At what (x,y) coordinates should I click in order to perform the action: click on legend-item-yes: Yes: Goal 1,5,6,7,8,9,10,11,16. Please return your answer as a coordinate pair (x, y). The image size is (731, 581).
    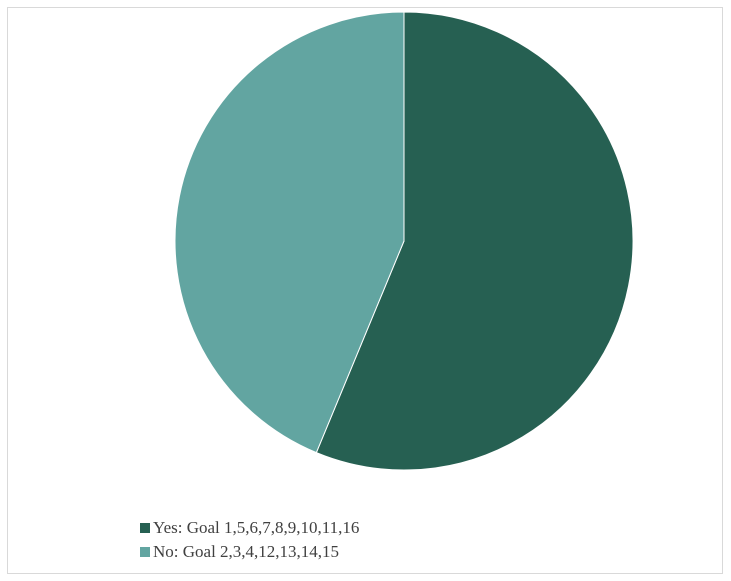
    Looking at the image, I should click on (249, 528).